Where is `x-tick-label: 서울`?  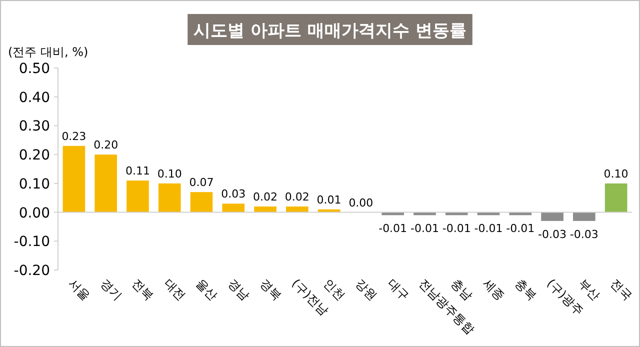
x-tick-label: 서울 is located at coordinates (79, 290).